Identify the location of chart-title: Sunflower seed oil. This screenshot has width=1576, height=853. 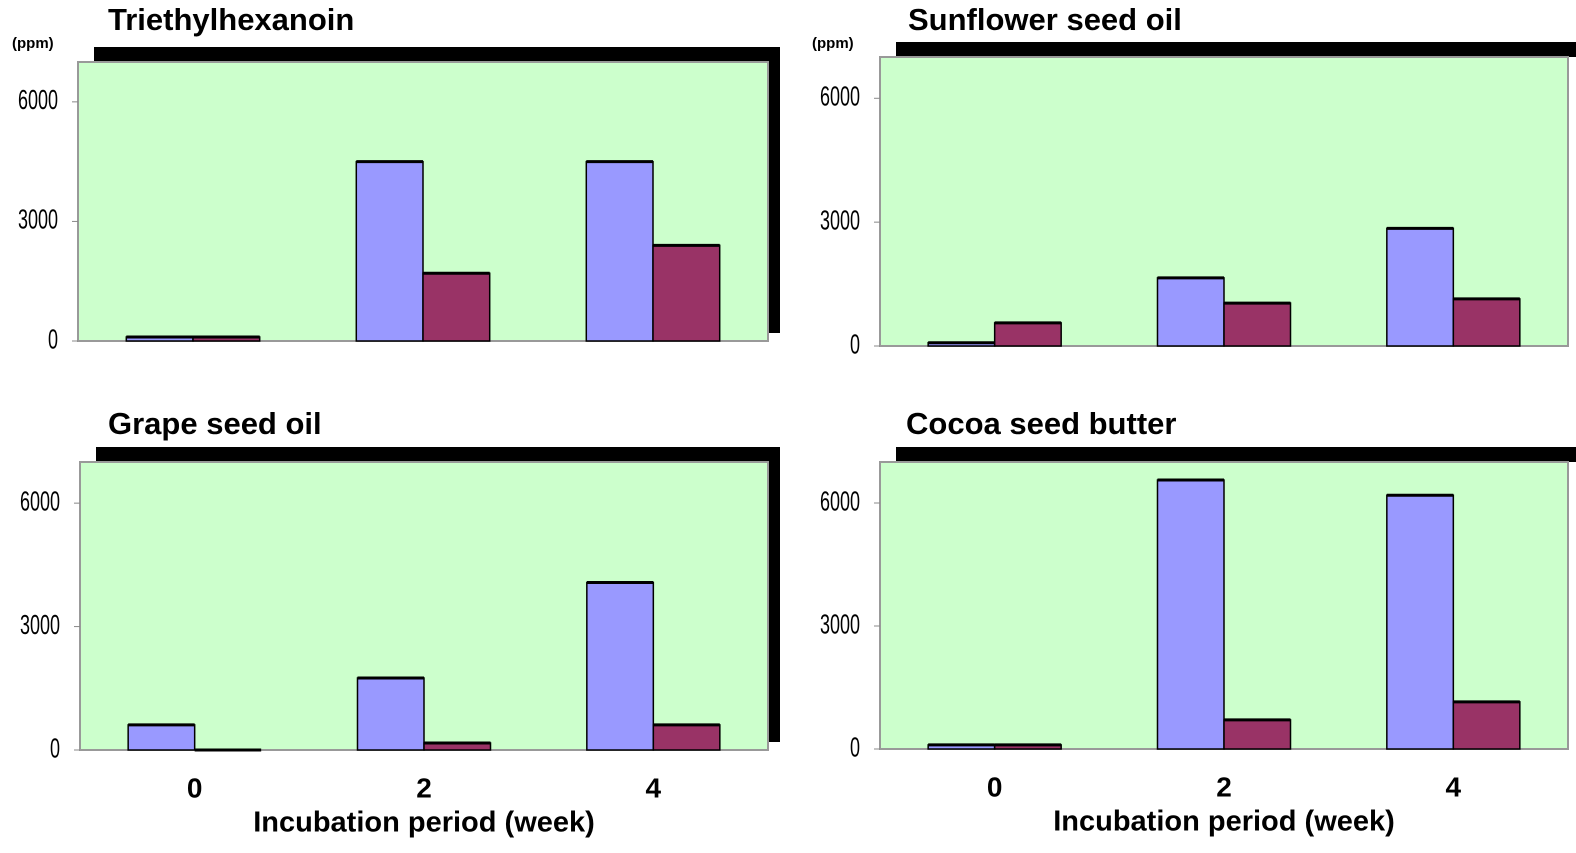
(1045, 19).